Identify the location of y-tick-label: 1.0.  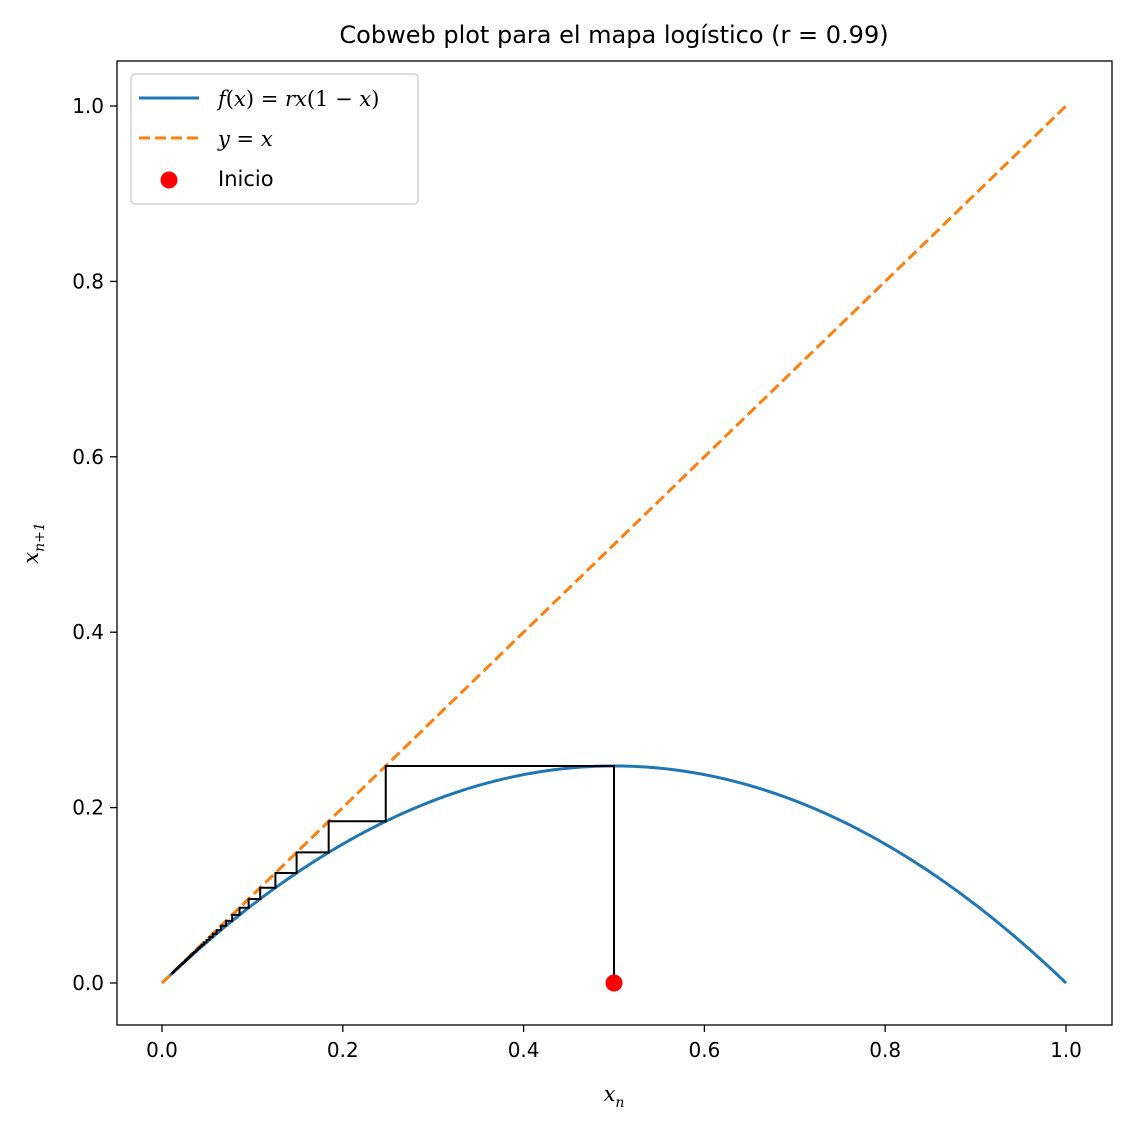
(88, 106).